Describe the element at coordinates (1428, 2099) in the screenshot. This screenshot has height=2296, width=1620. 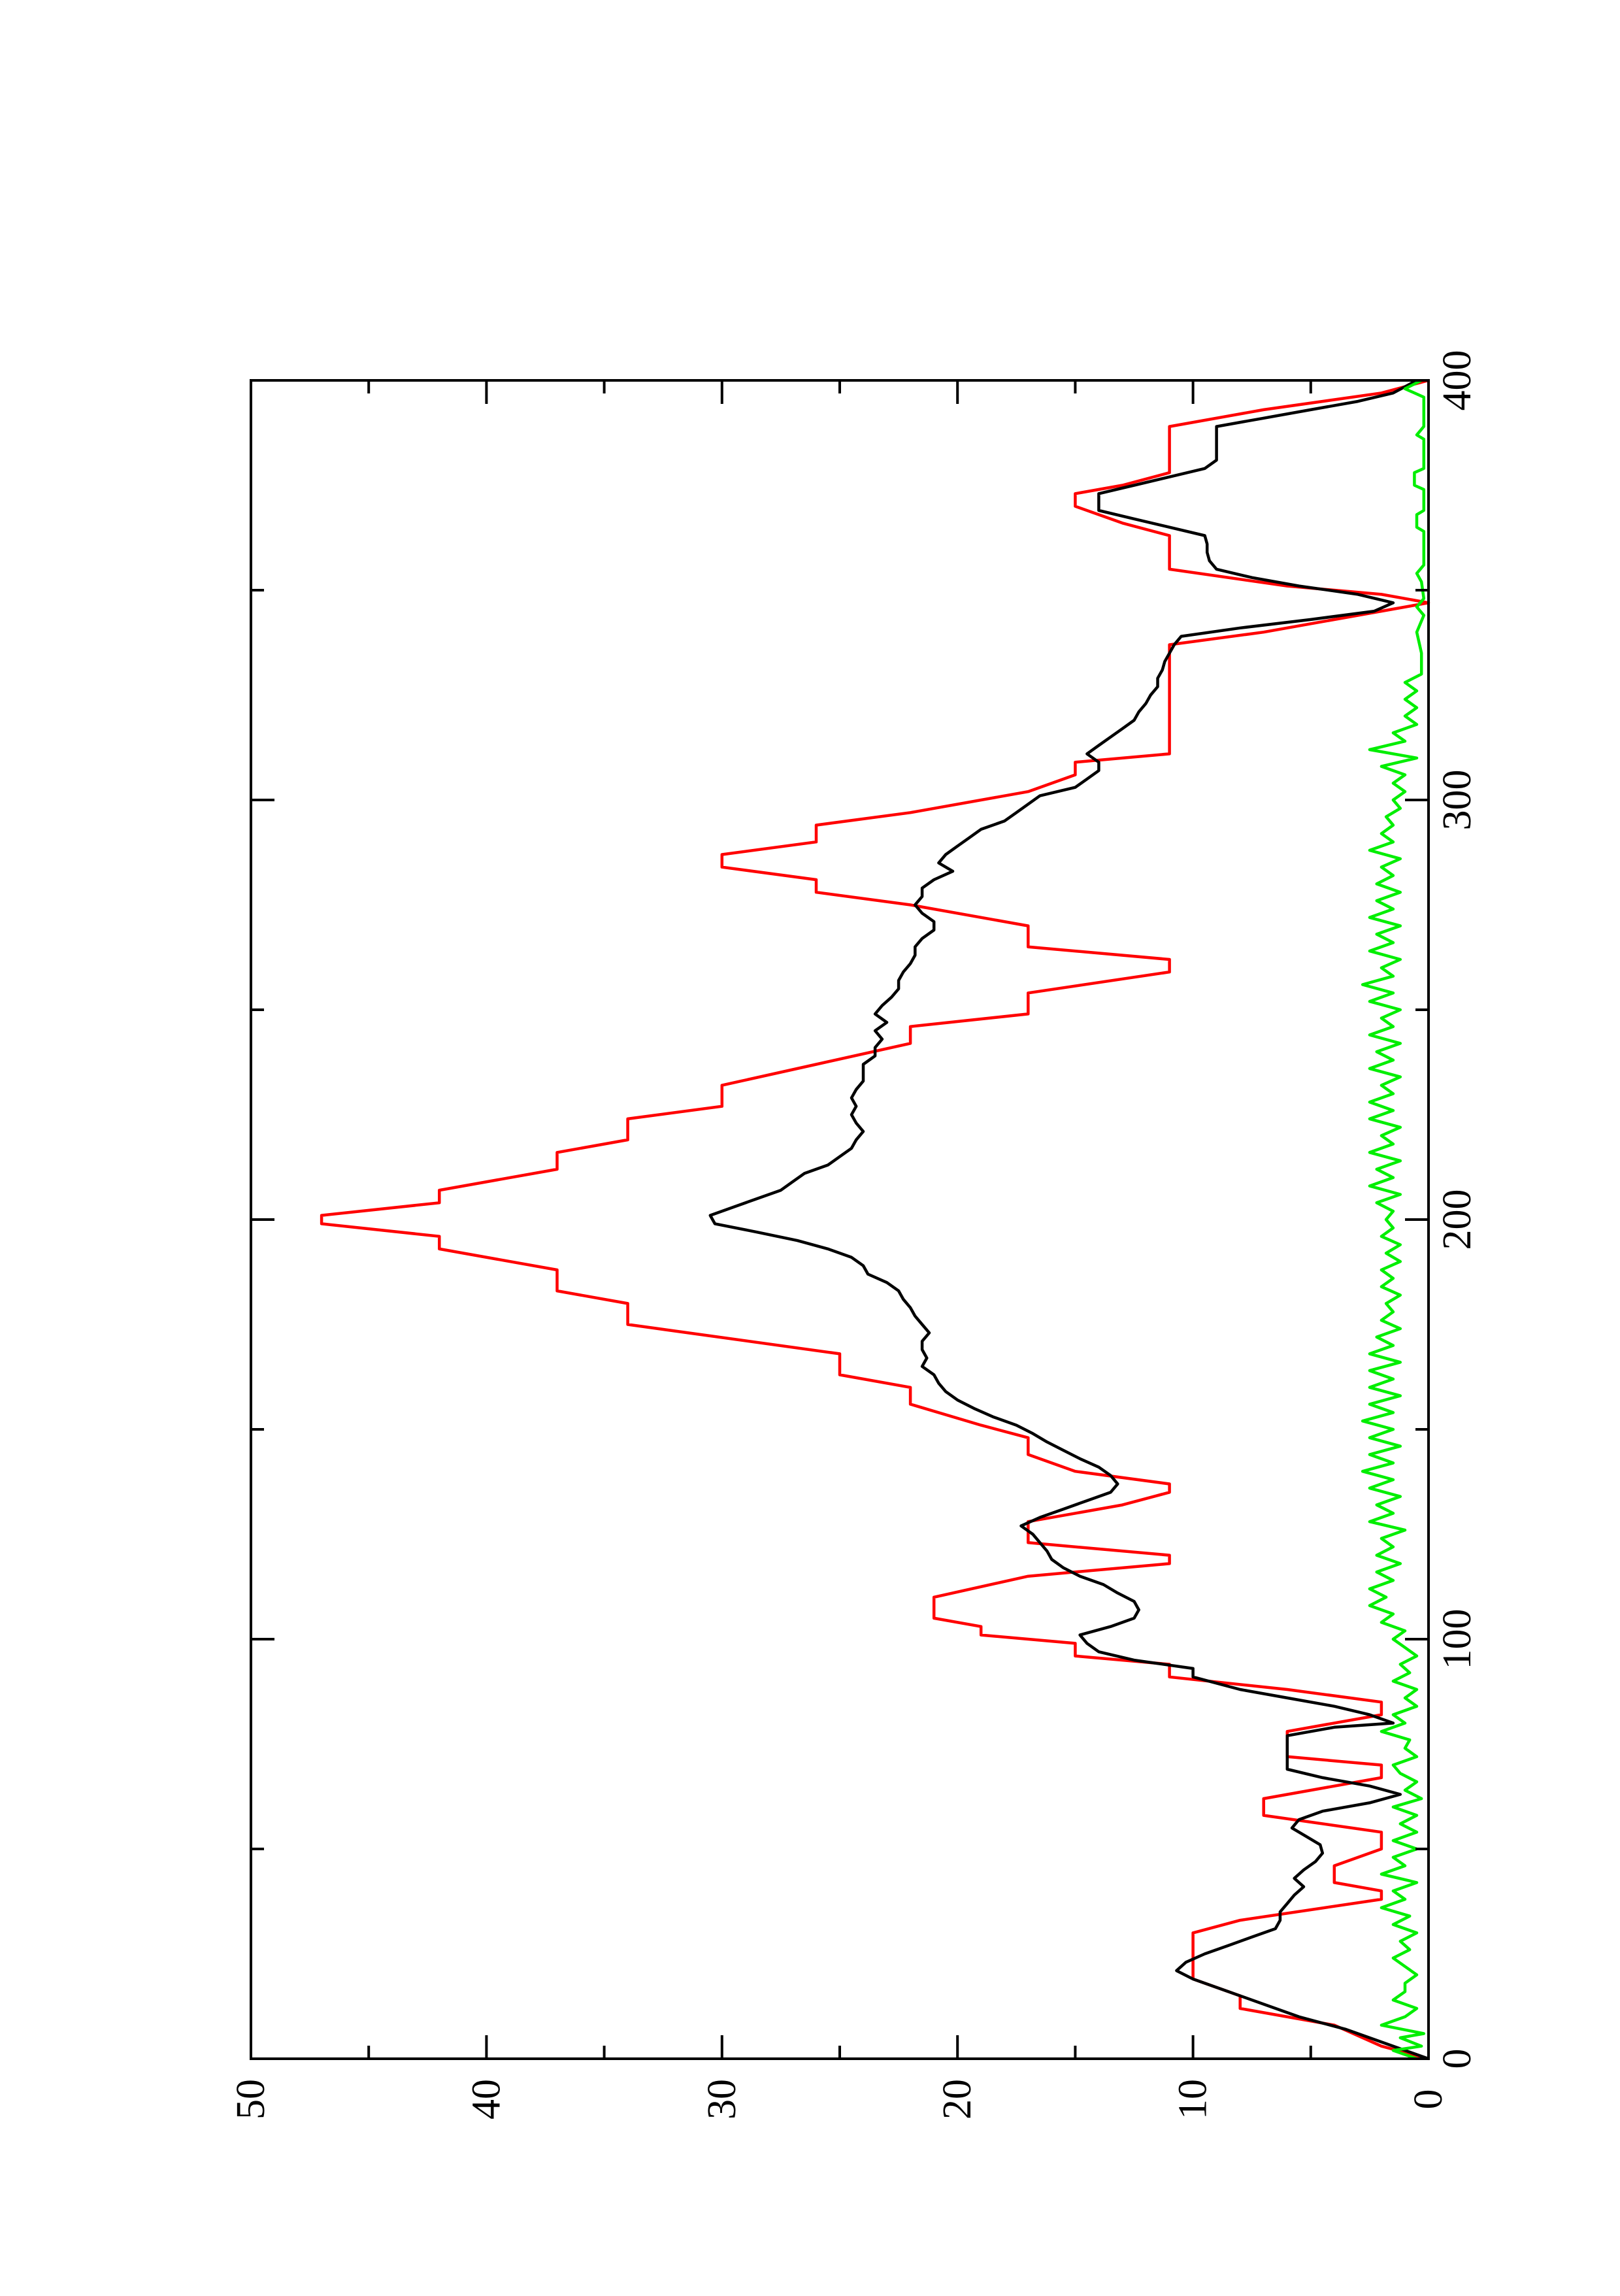
I see `y-tick-label-0: 0` at that location.